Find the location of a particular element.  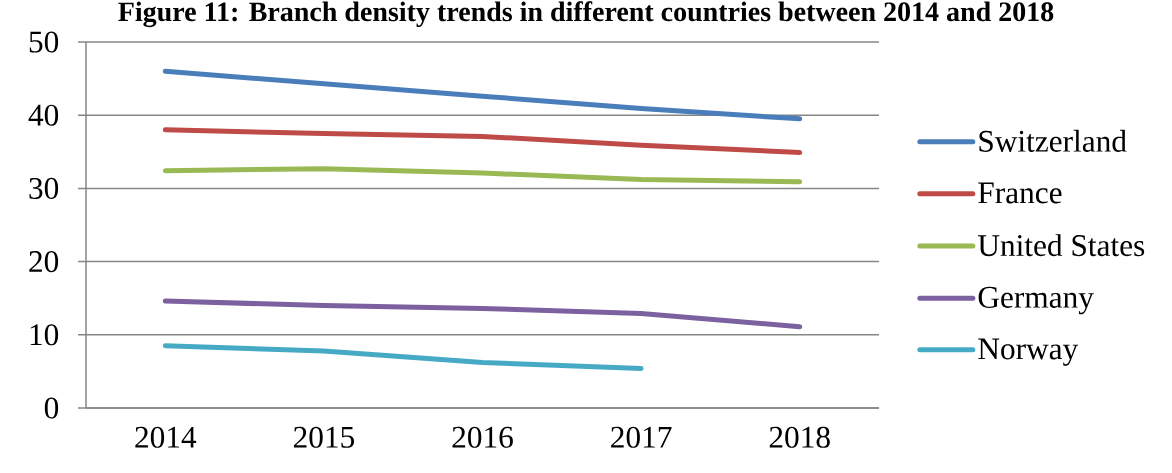

legend-label: Switzerland is located at coordinates (1053, 140).